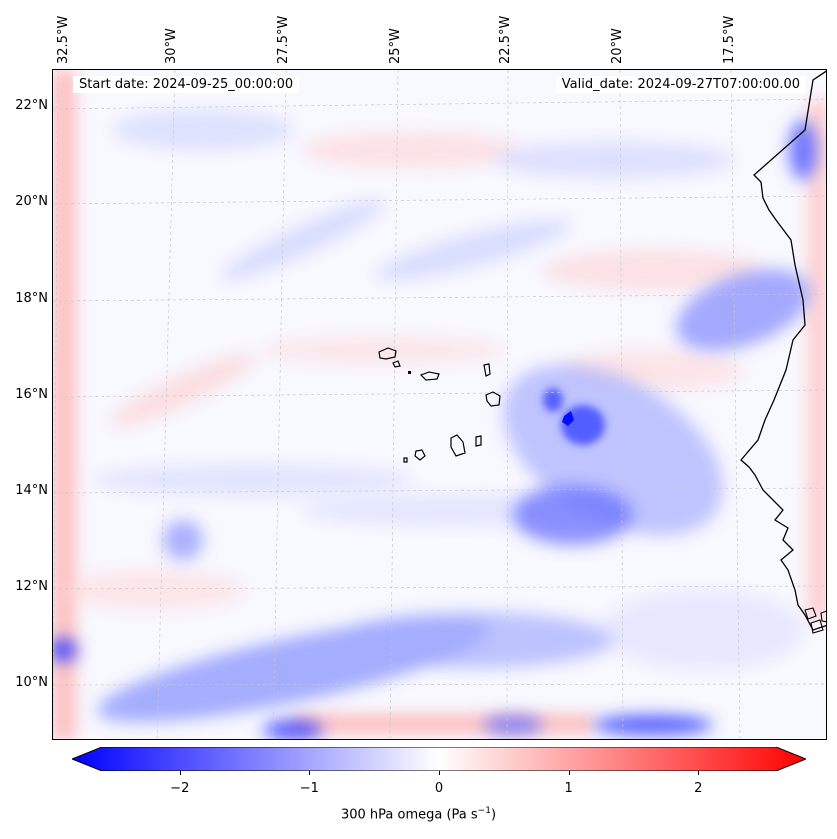 The width and height of the screenshot is (837, 839). I want to click on longitude-label: 22.5°W, so click(505, 39).